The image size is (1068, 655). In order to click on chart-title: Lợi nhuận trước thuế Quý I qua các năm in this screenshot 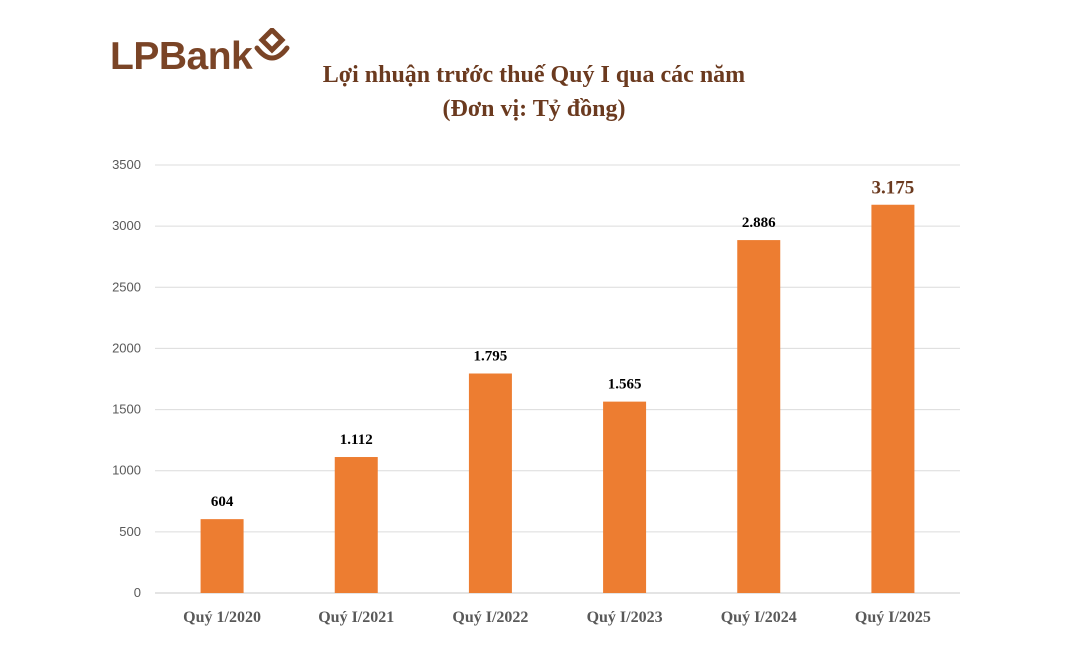, I will do `click(534, 75)`.